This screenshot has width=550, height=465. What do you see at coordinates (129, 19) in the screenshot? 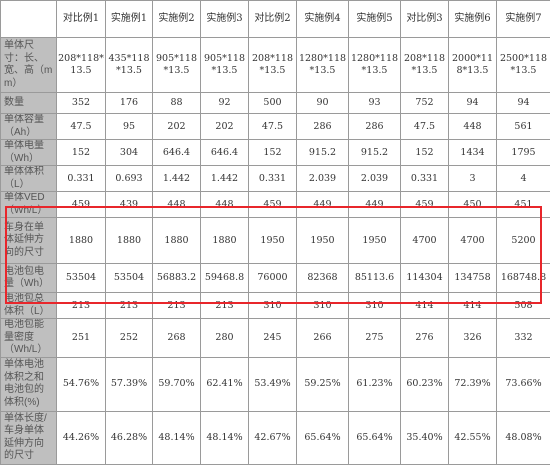
I see `header-cell: 实施例1` at bounding box center [129, 19].